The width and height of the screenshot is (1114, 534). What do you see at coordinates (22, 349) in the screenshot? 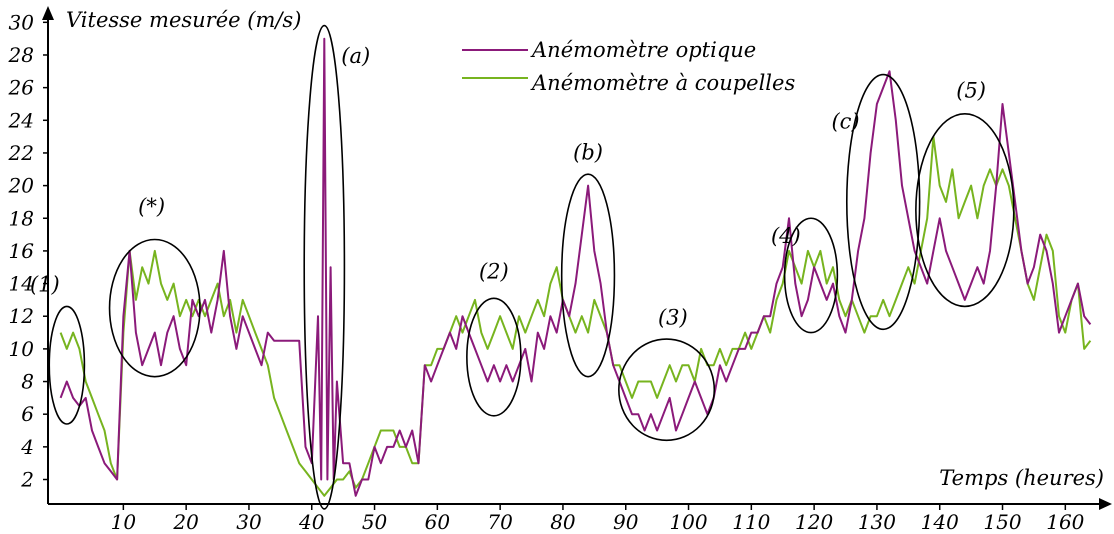
I see `y-tick-label: 10` at bounding box center [22, 349].